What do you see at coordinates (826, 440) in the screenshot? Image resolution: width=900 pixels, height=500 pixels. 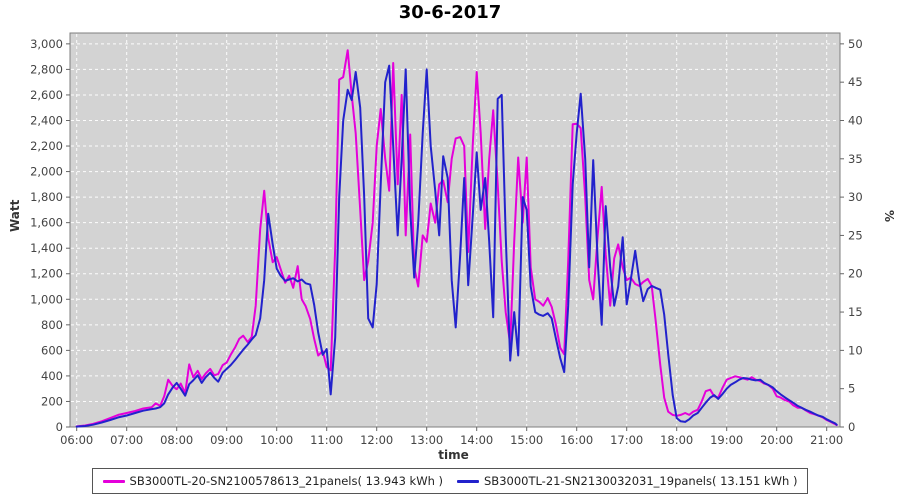 I see `x-axis-tick-label: 21:00` at bounding box center [826, 440].